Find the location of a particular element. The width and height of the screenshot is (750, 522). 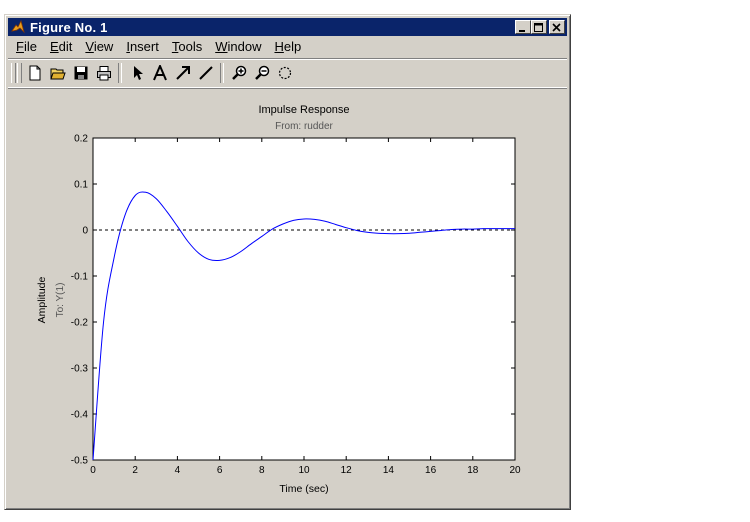

toolbar is located at coordinates (287, 73).